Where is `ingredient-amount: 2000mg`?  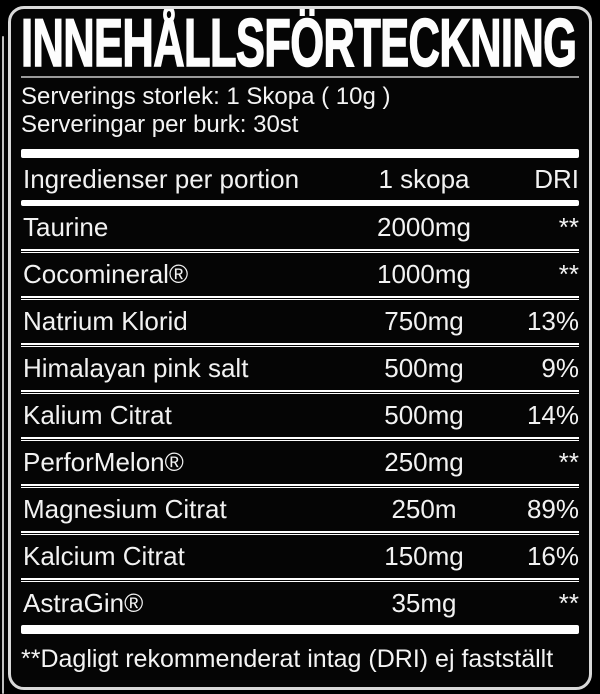
ingredient-amount: 2000mg is located at coordinates (424, 227).